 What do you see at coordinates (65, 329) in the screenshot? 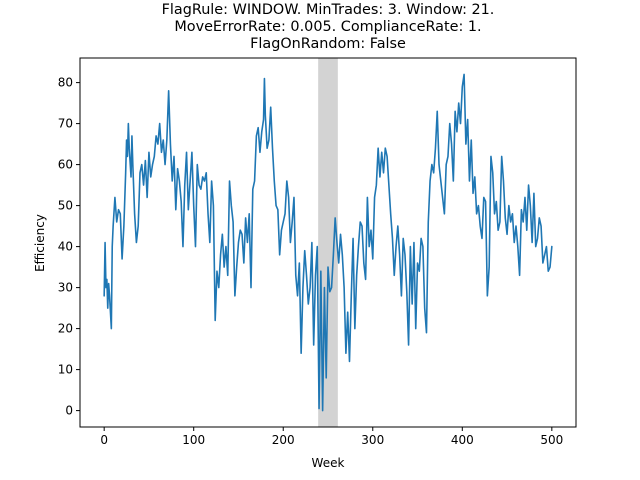
I see `y-tick-label: 20` at bounding box center [65, 329].